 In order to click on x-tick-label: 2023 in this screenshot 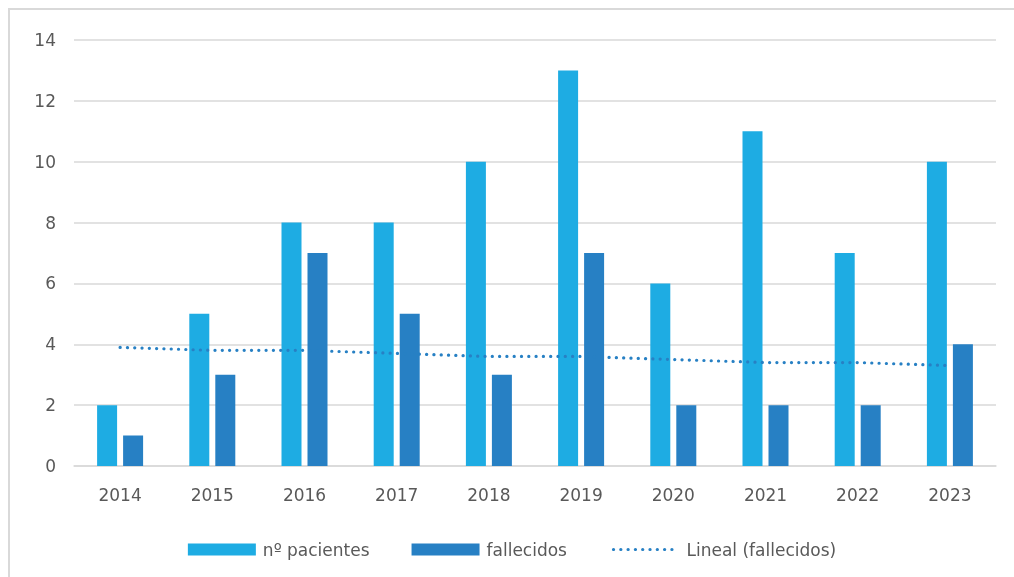, I will do `click(950, 494)`.